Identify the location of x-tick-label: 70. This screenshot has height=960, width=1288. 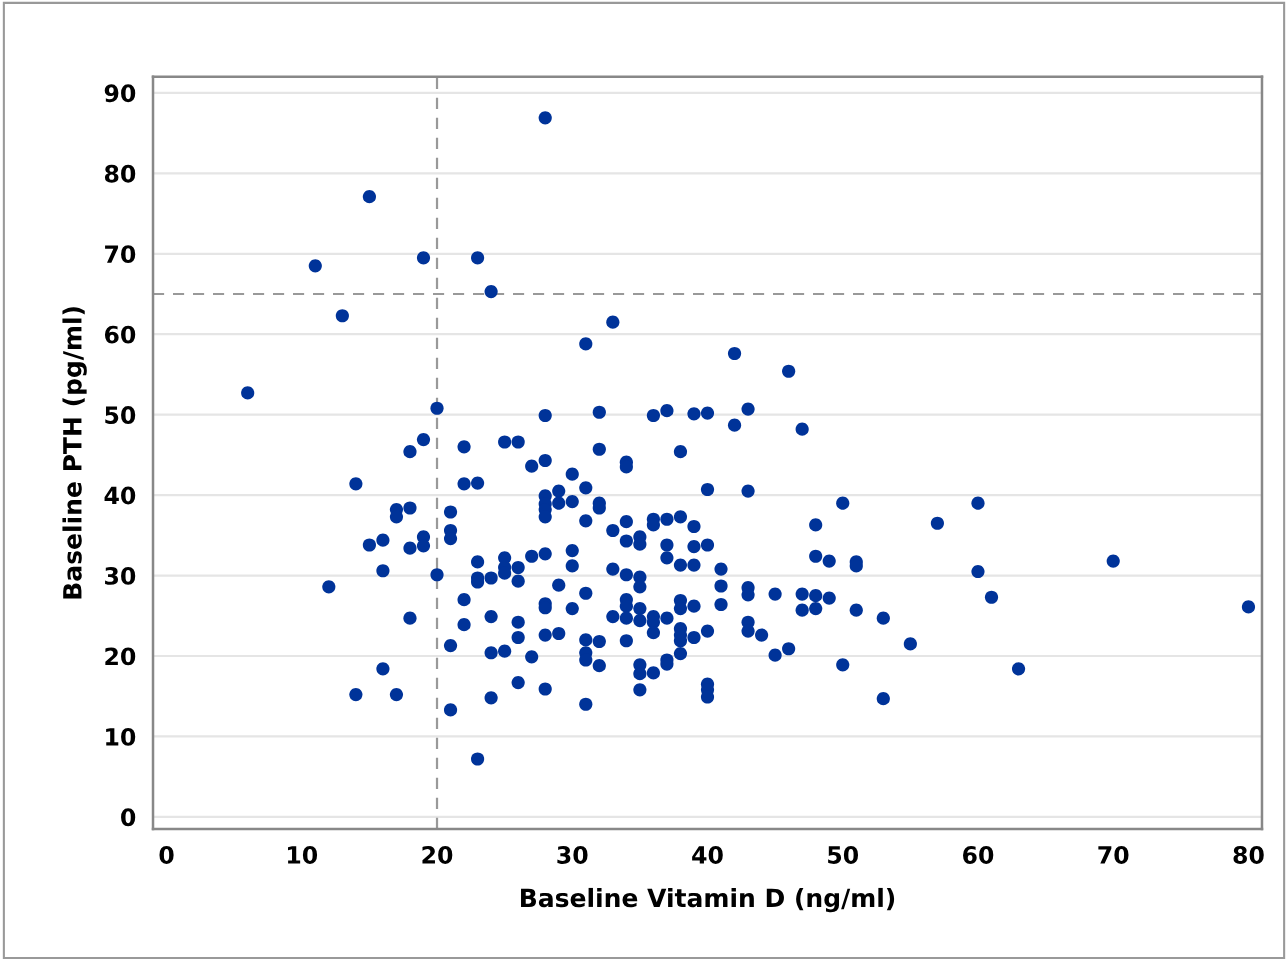
(1113, 855).